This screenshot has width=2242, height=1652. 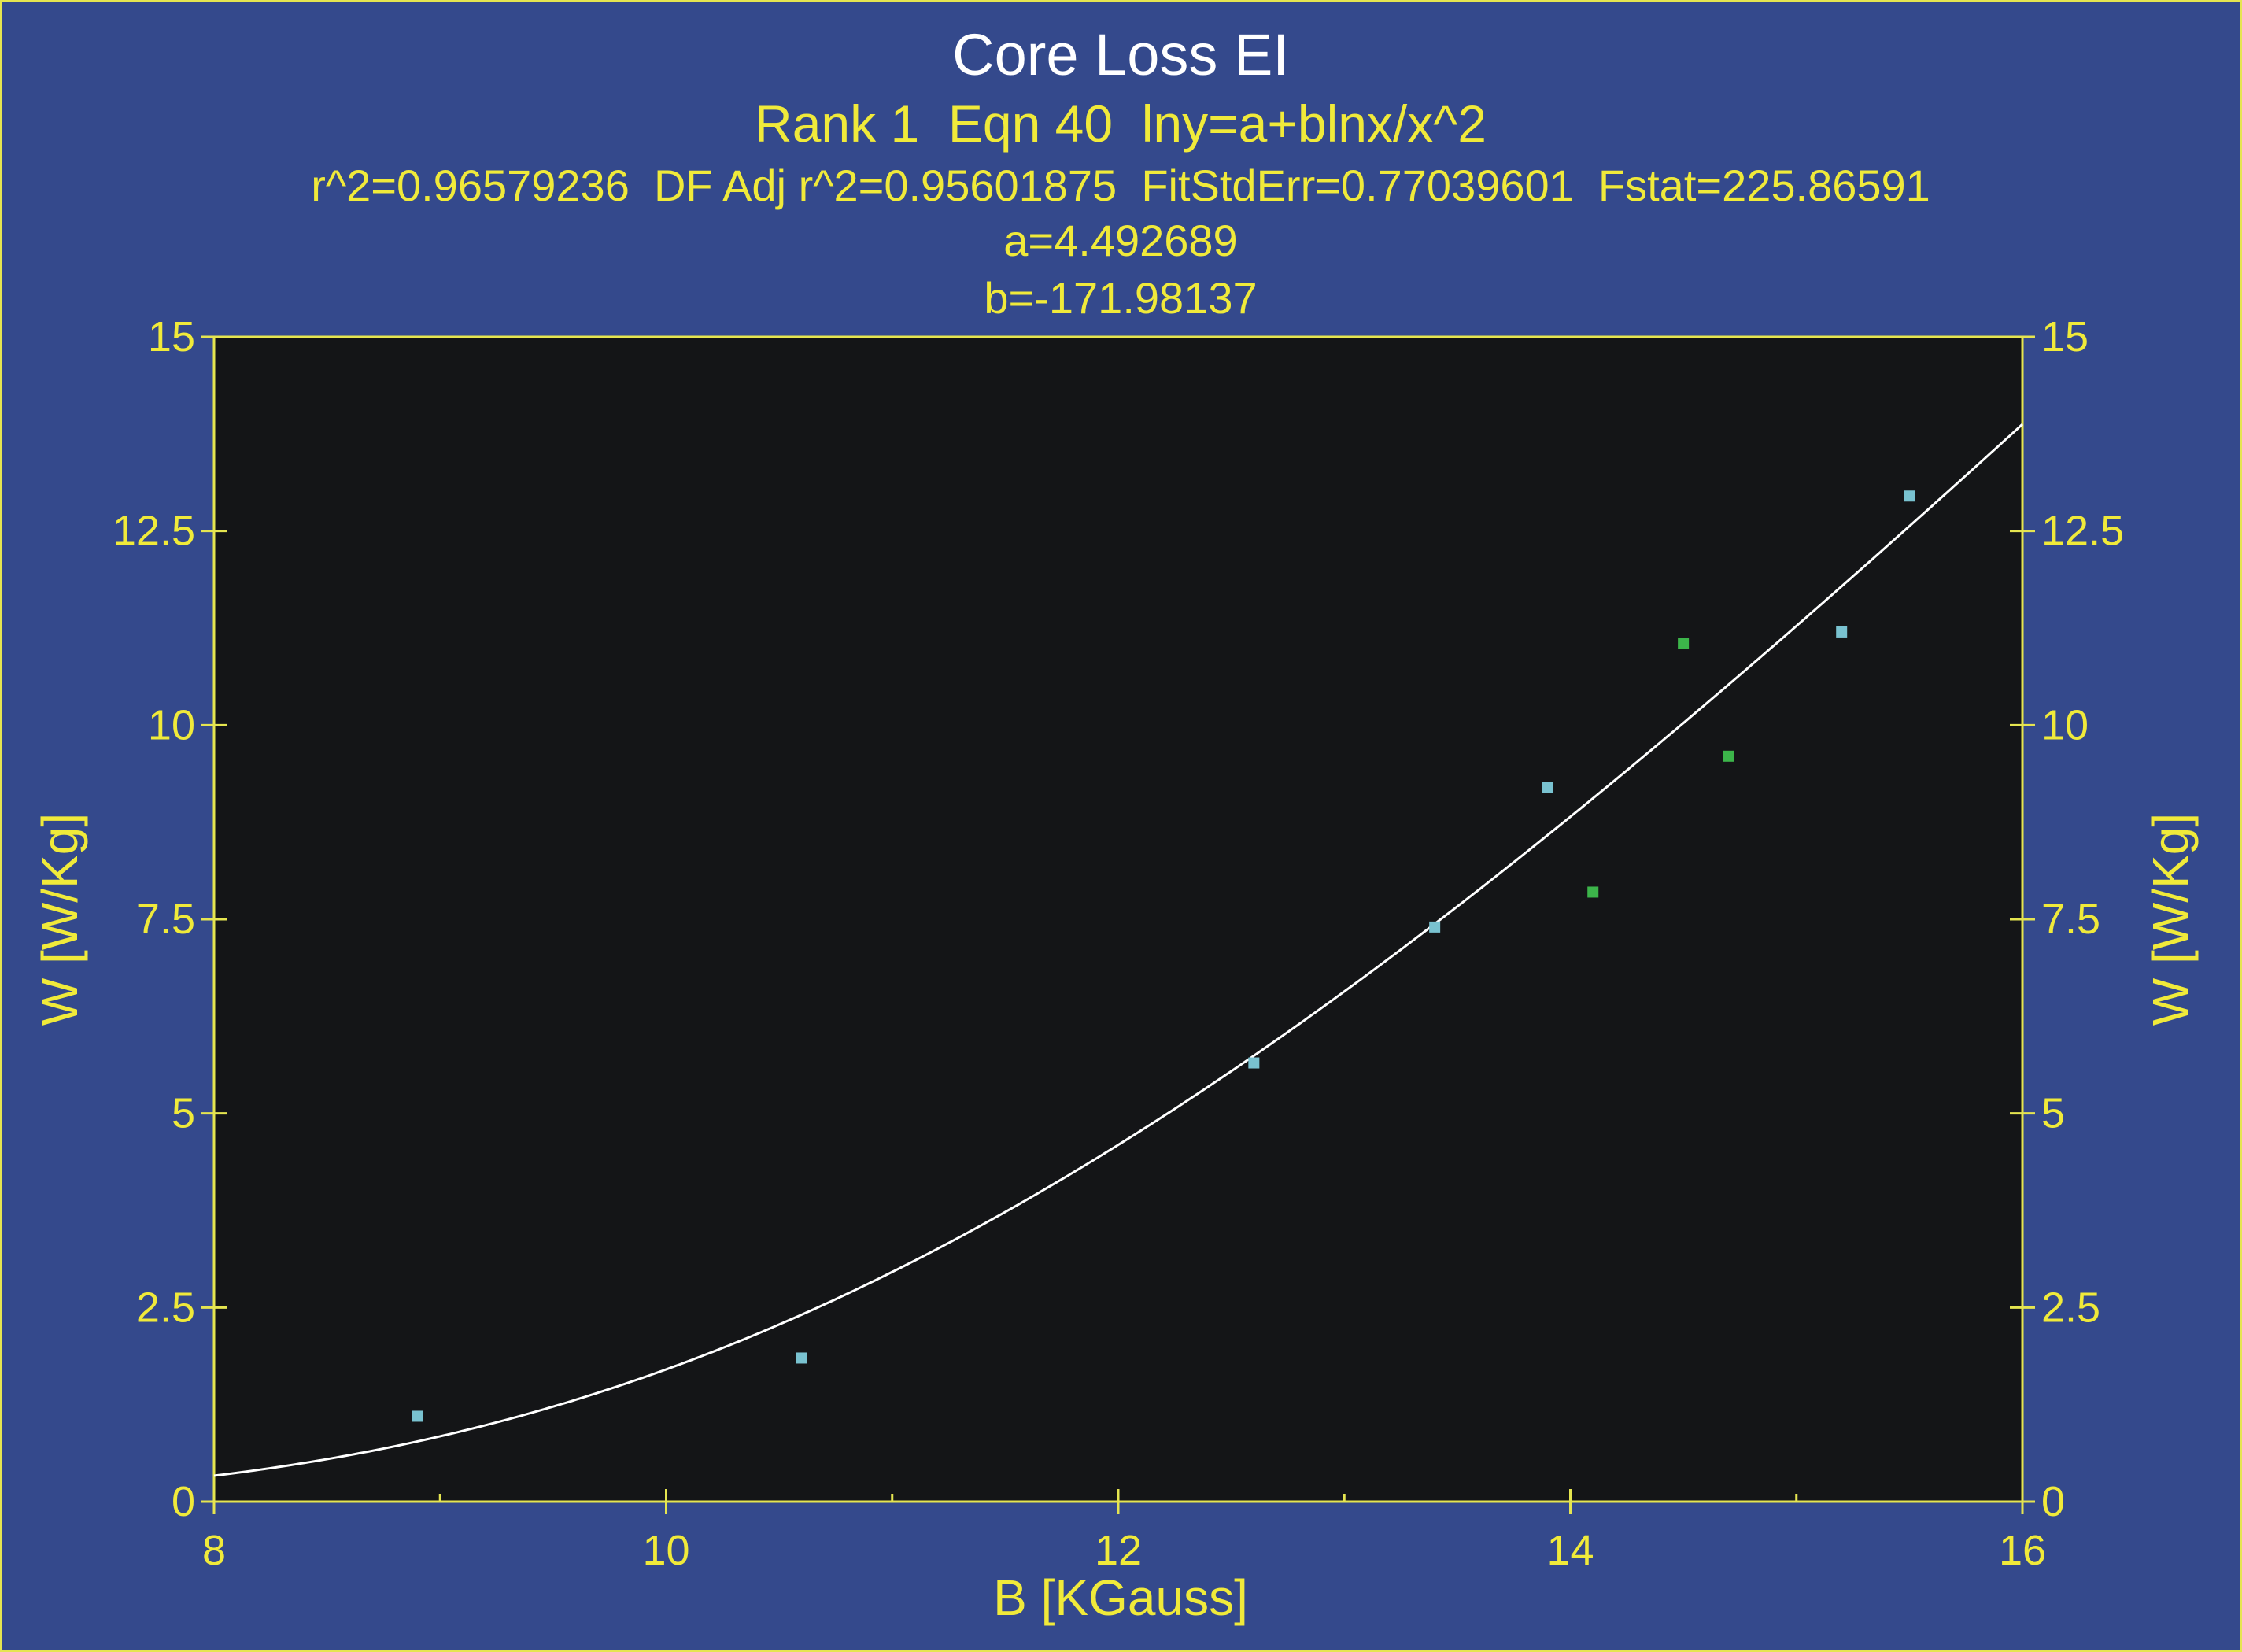 What do you see at coordinates (1570, 1551) in the screenshot?
I see `x-tick-label: 14` at bounding box center [1570, 1551].